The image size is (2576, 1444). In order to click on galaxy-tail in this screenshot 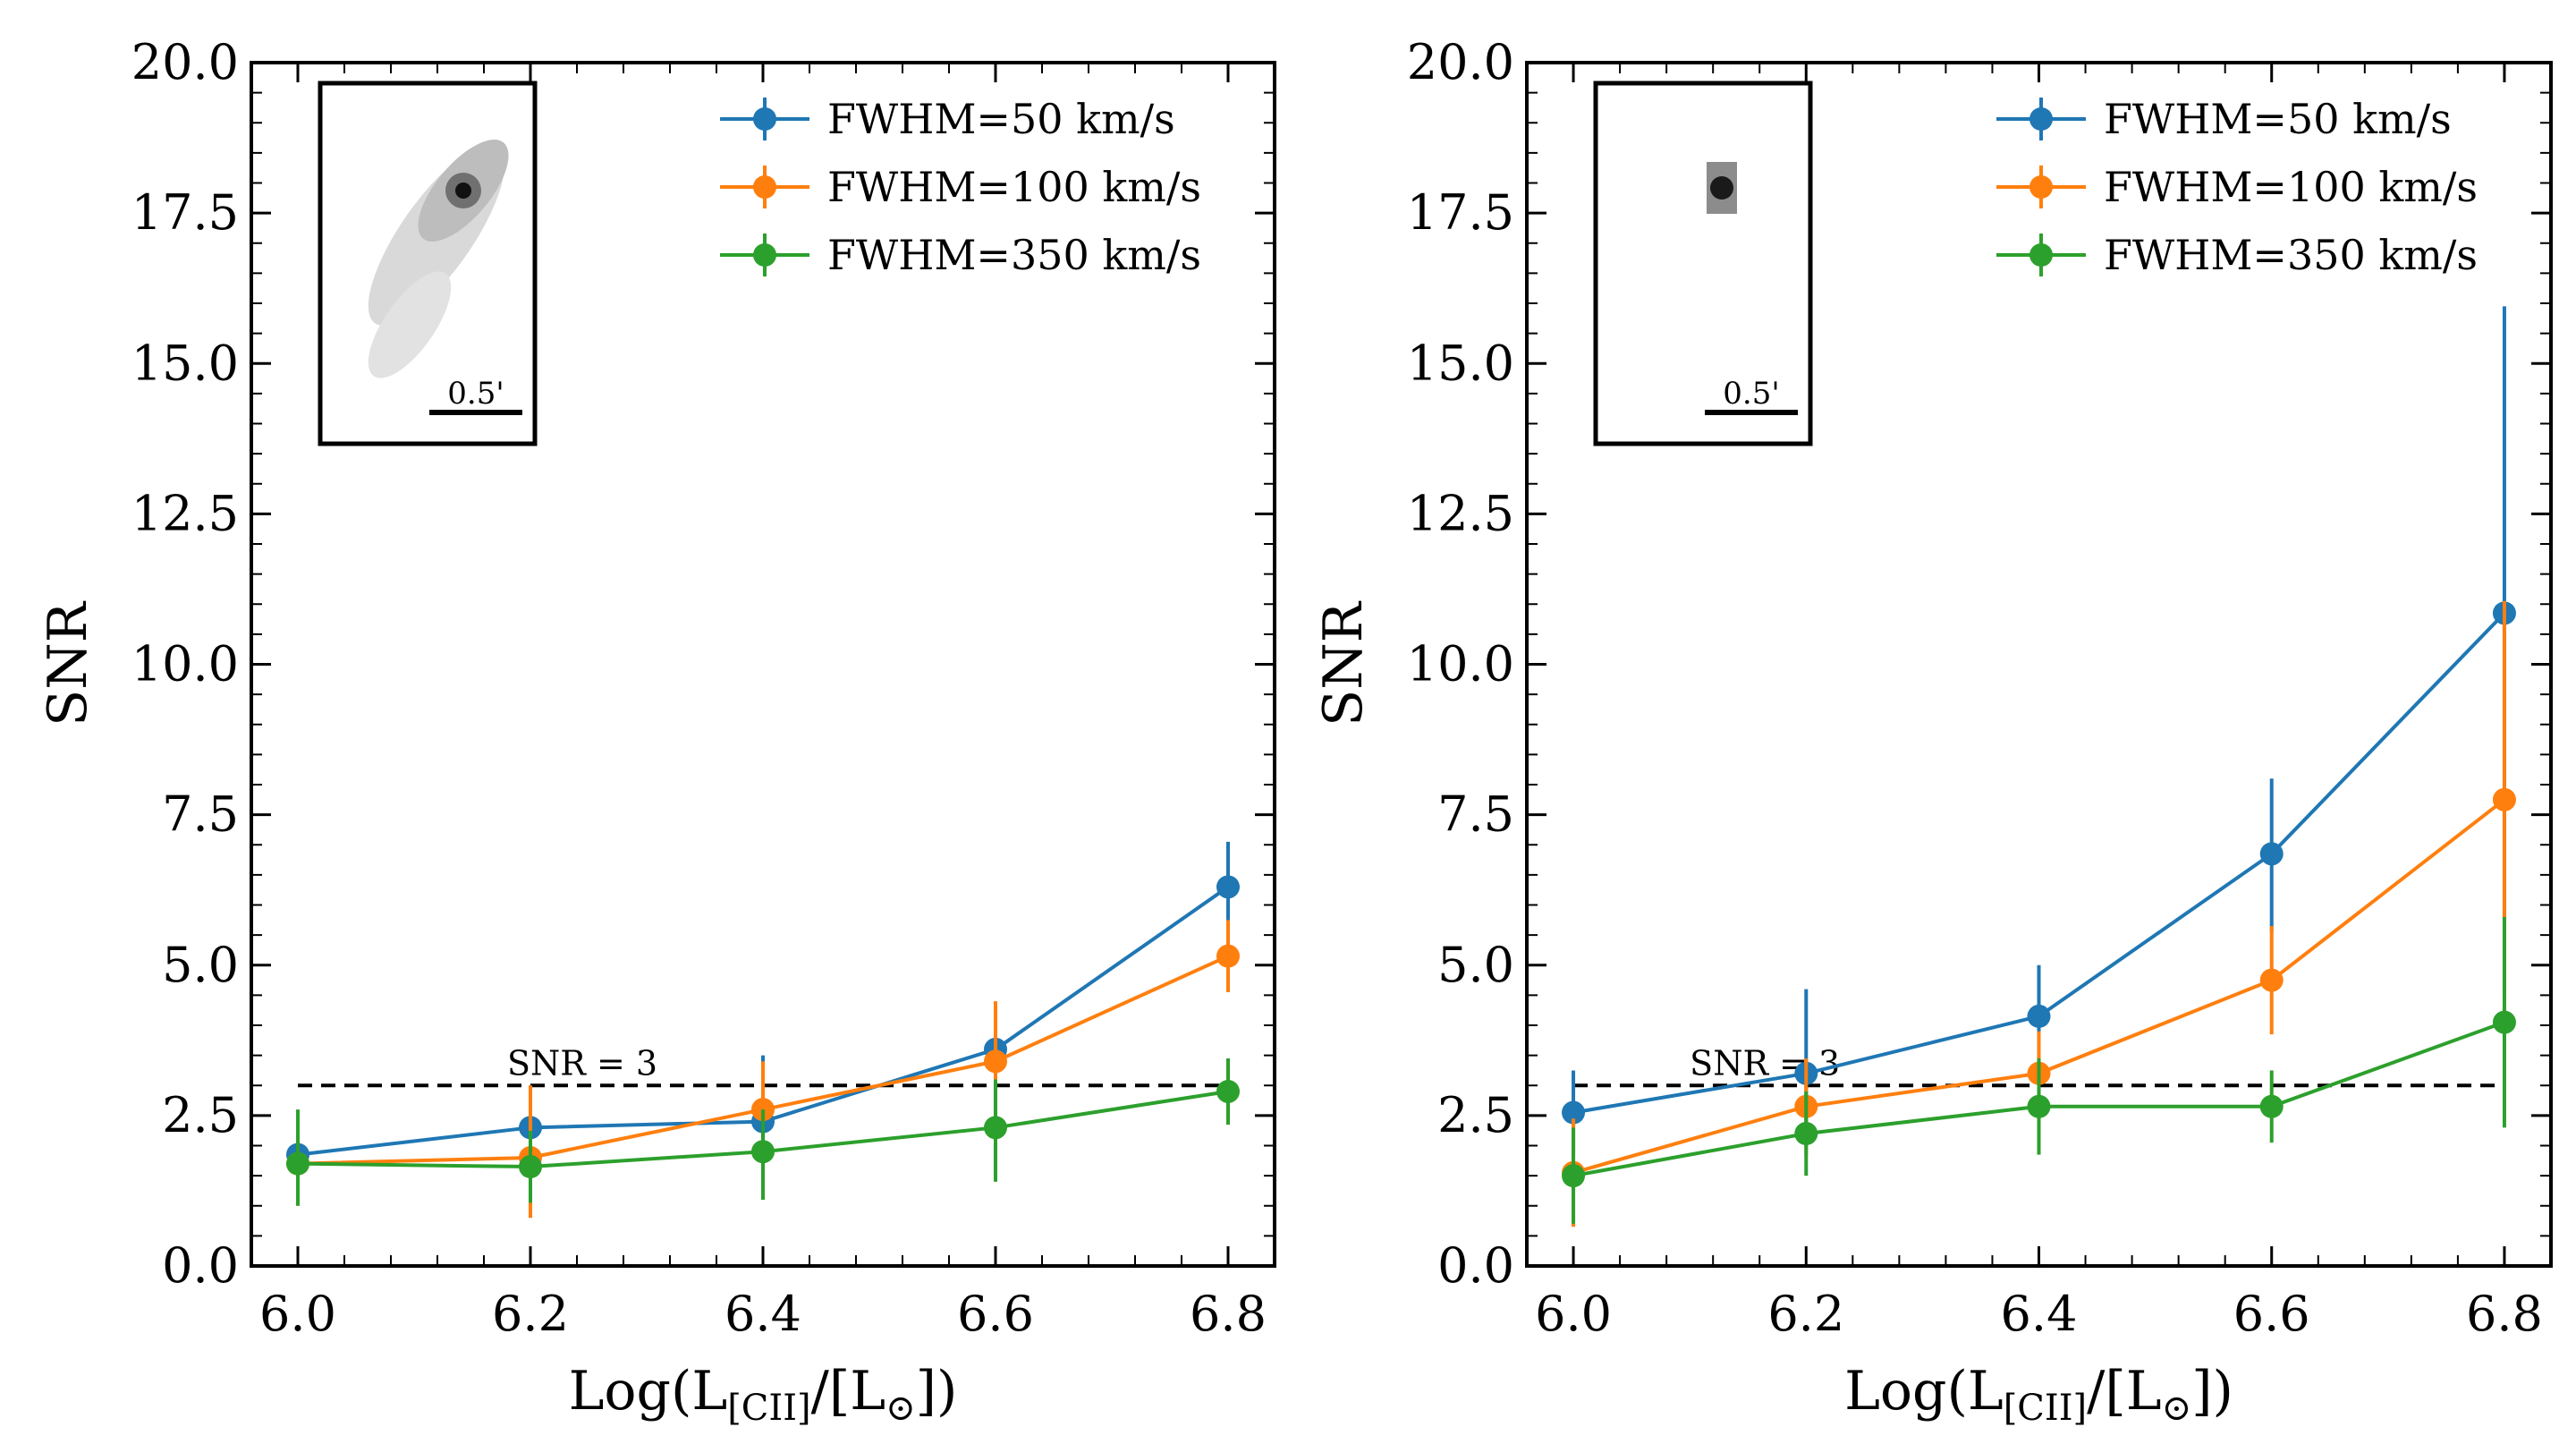, I will do `click(410, 324)`.